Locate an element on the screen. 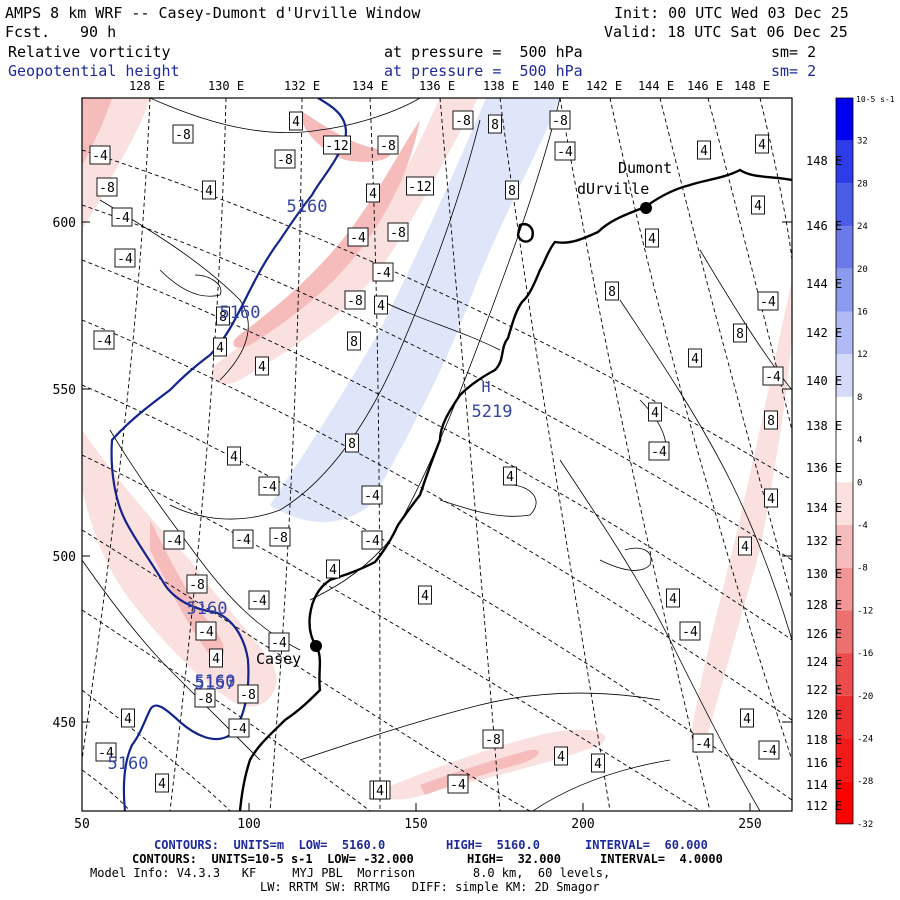 The height and width of the screenshot is (900, 900). right-longitude-label: 128 E is located at coordinates (824, 605).